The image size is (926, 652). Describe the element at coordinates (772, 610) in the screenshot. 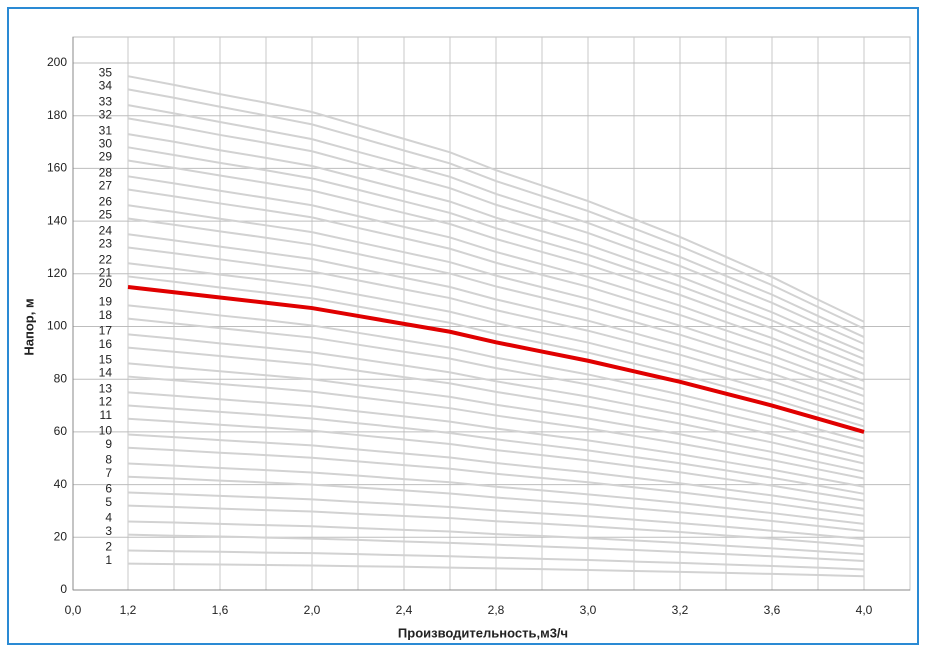

I see `x-tick-label: 3,6` at that location.